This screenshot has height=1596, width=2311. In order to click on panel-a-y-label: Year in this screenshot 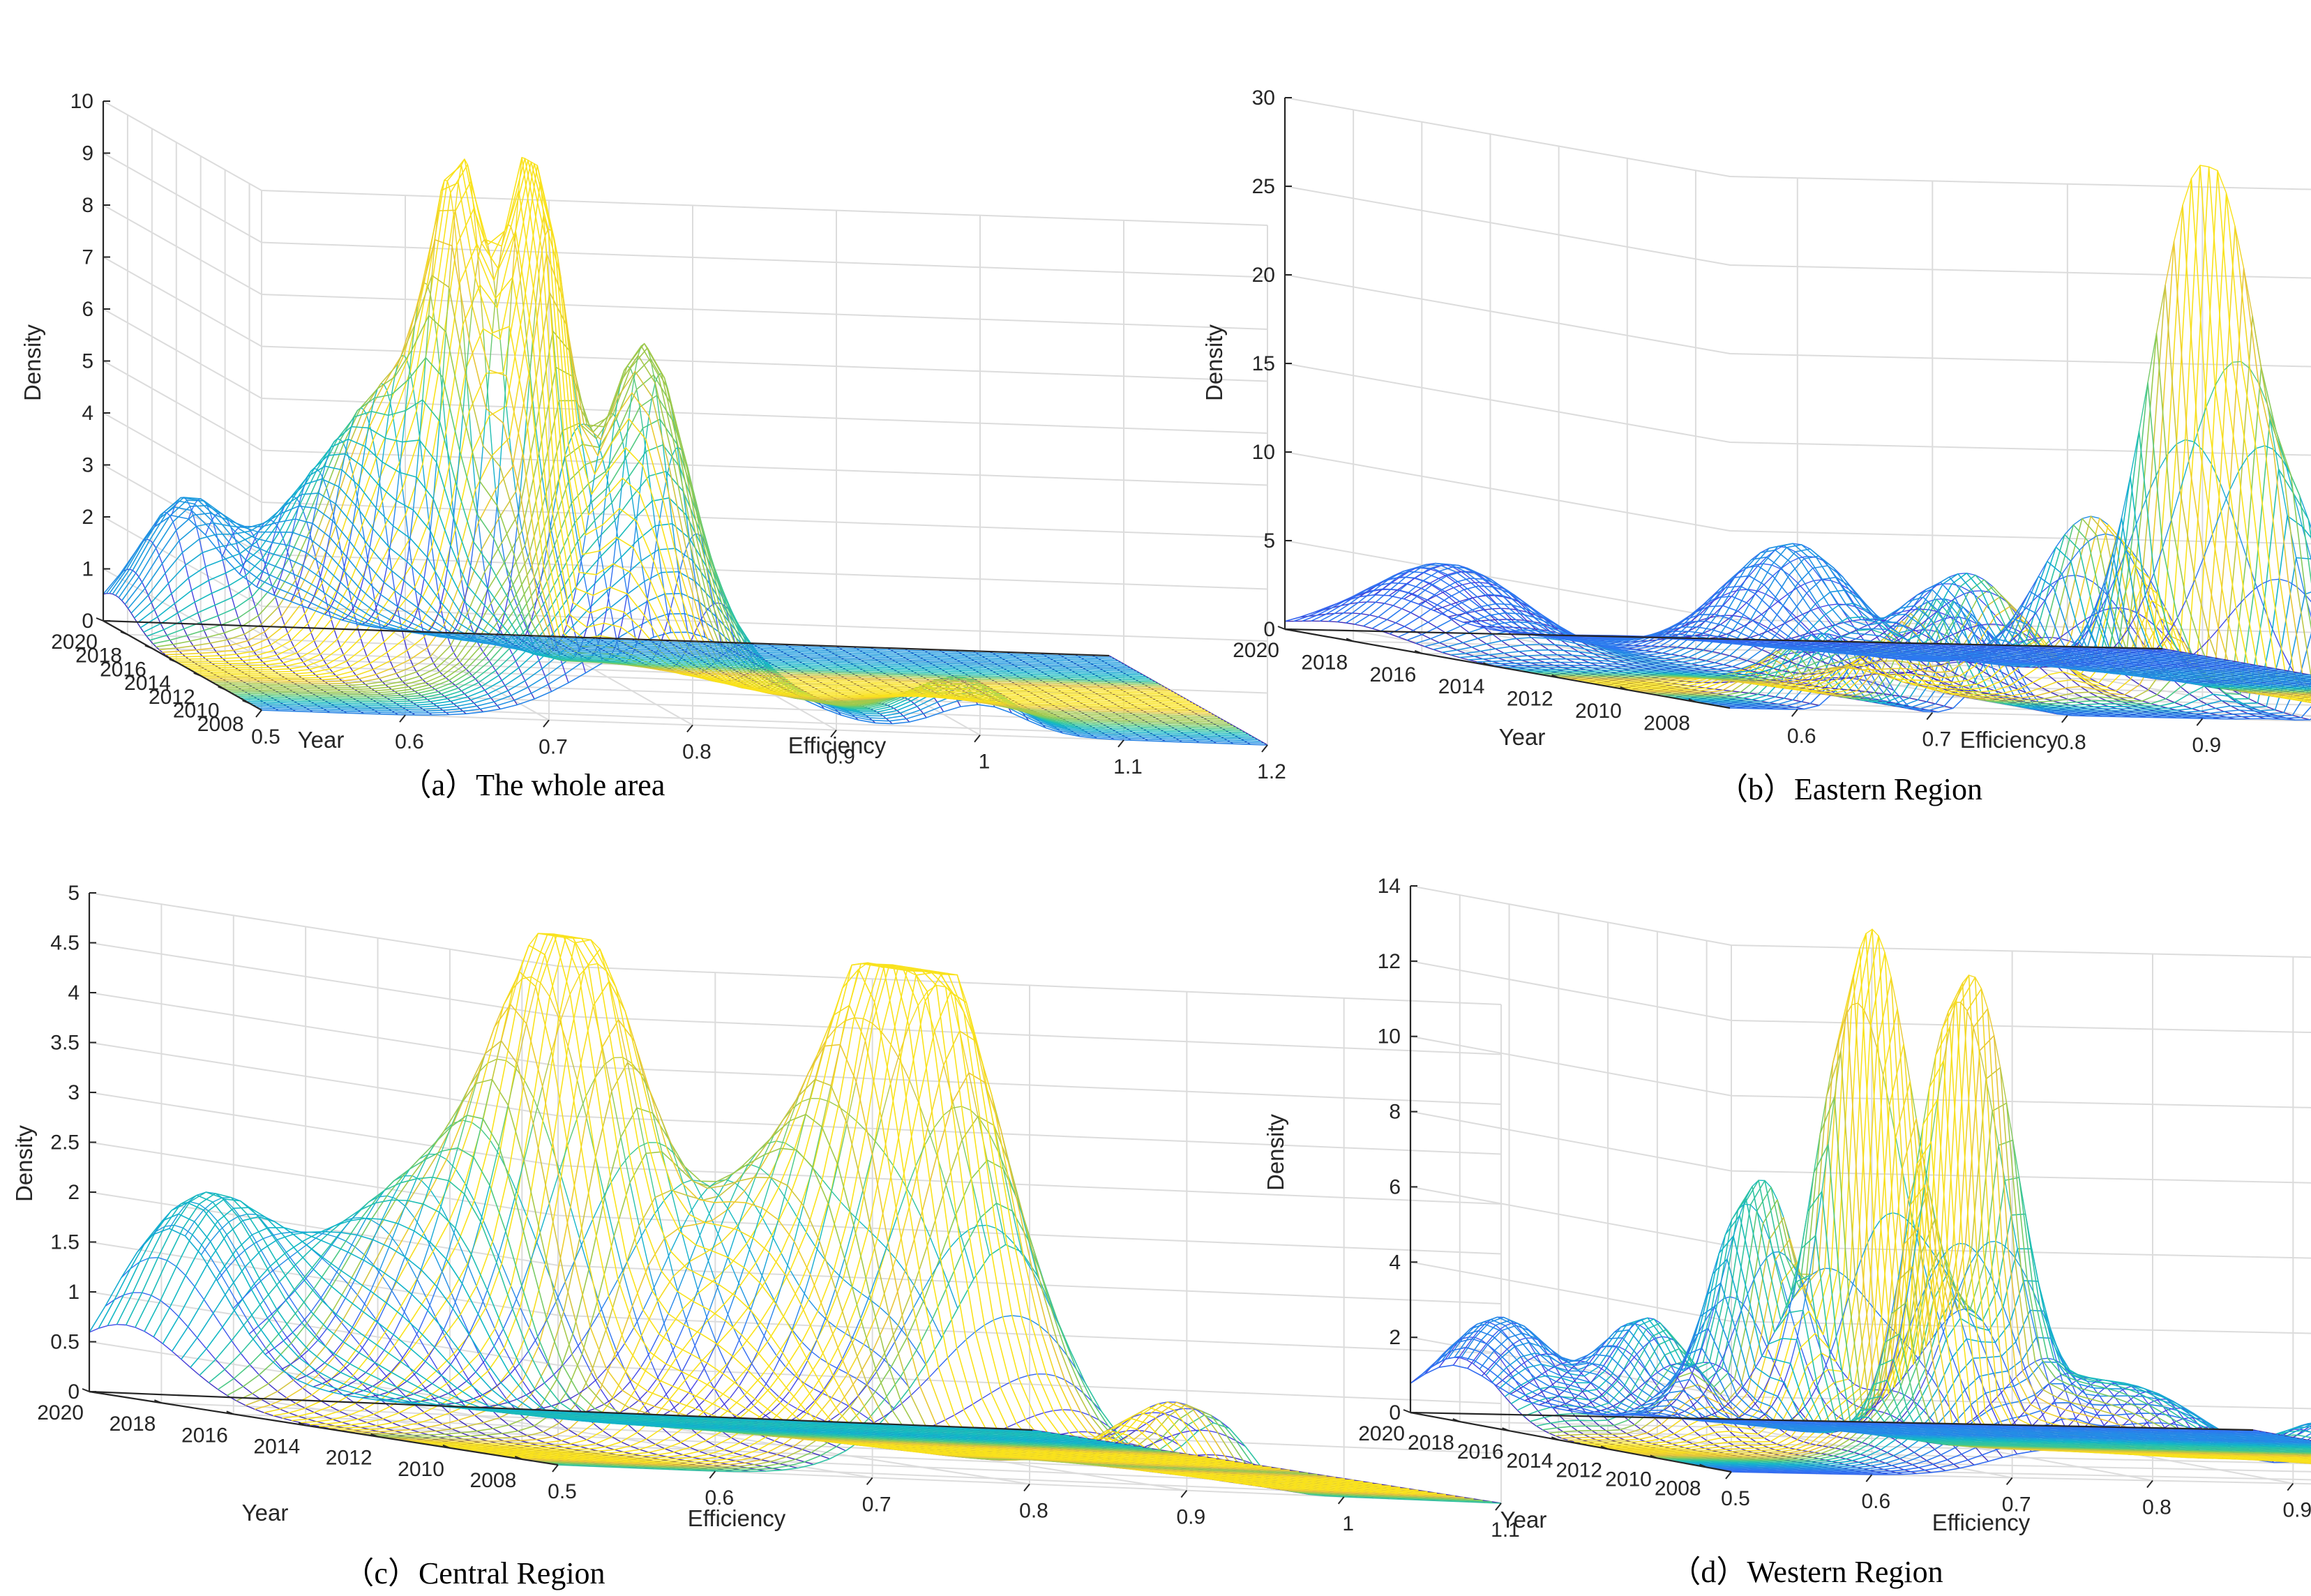, I will do `click(322, 740)`.